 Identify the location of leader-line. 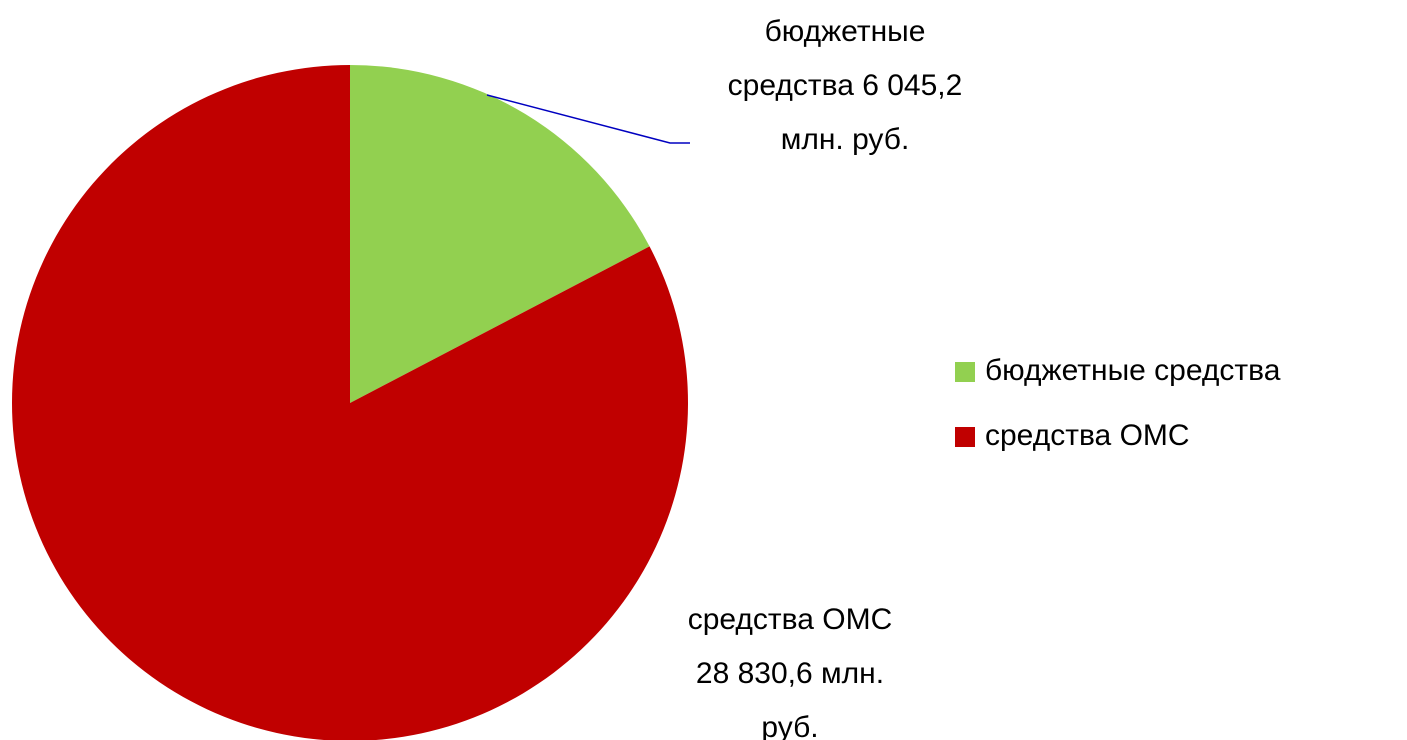
(588, 119).